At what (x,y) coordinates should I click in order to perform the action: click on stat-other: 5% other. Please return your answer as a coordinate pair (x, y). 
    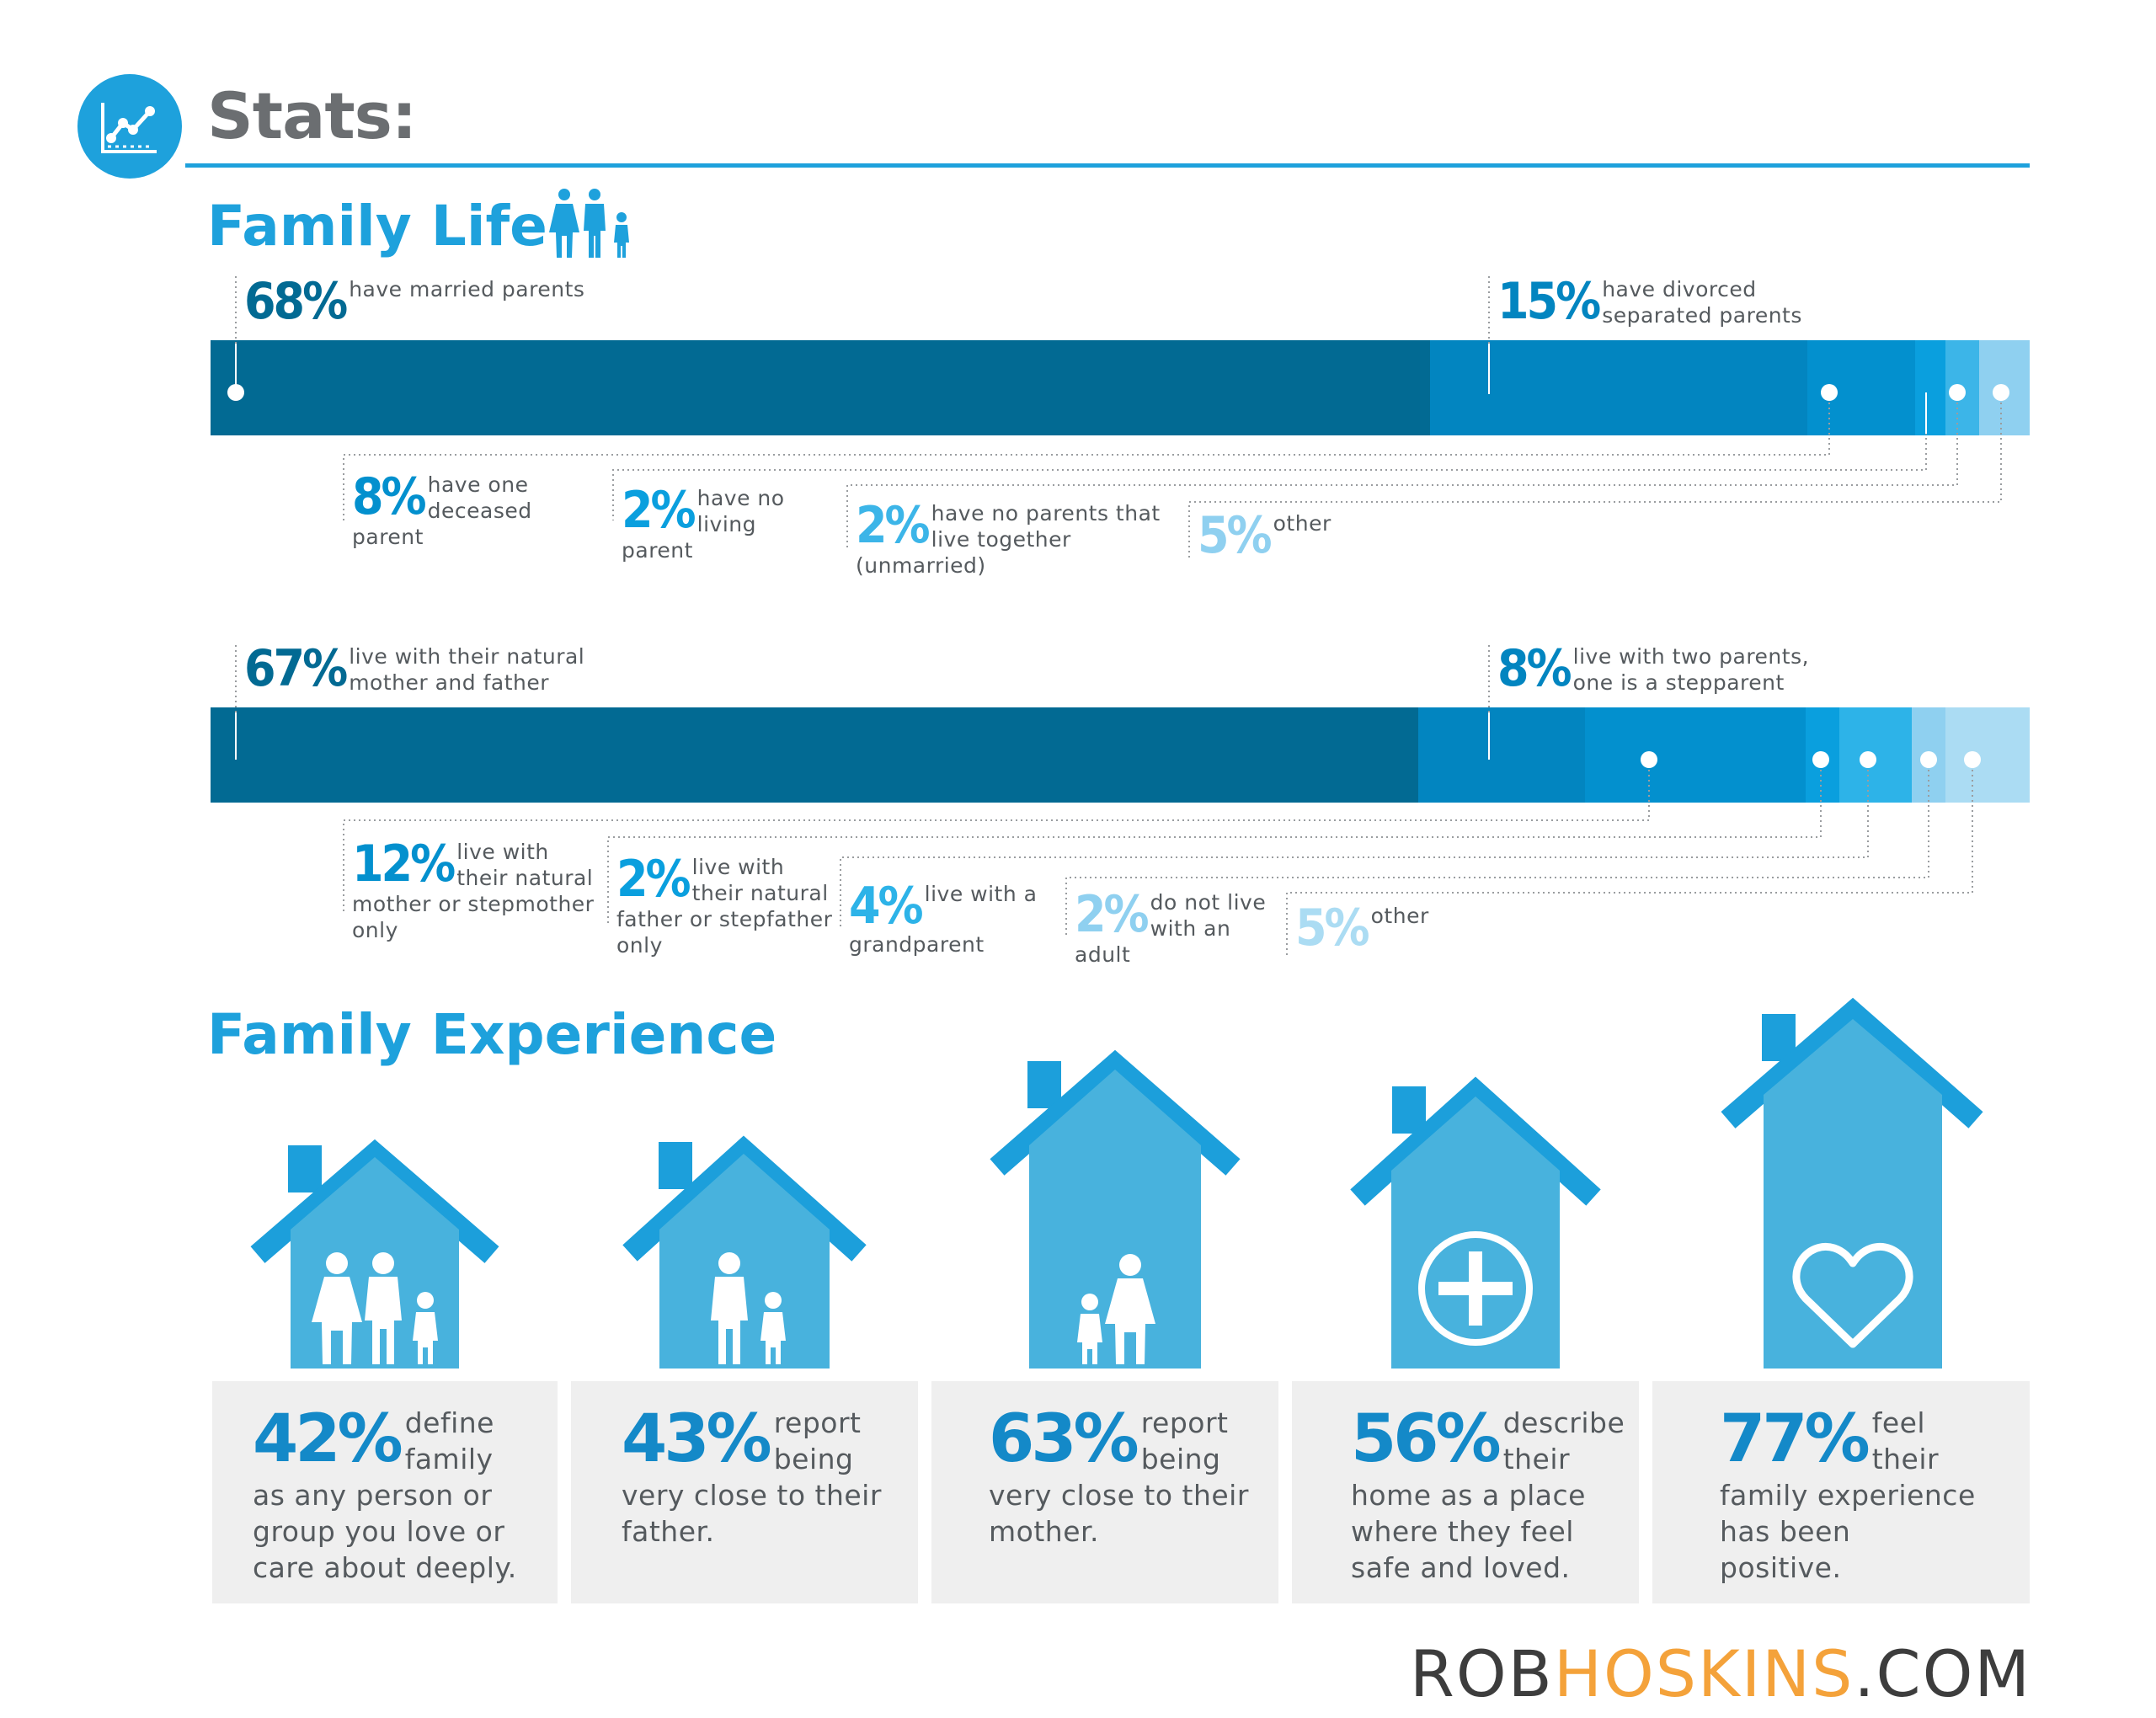
    Looking at the image, I should click on (1282, 535).